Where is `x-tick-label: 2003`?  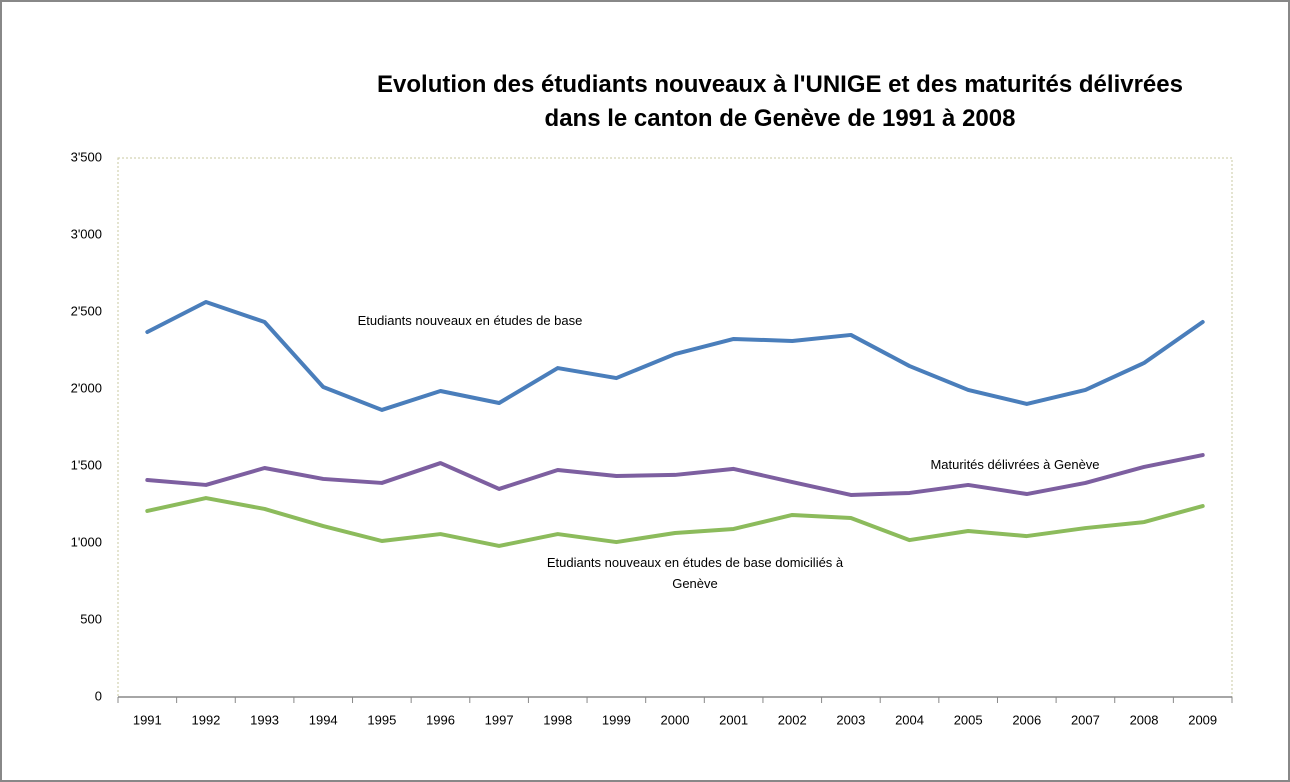 x-tick-label: 2003 is located at coordinates (850, 719).